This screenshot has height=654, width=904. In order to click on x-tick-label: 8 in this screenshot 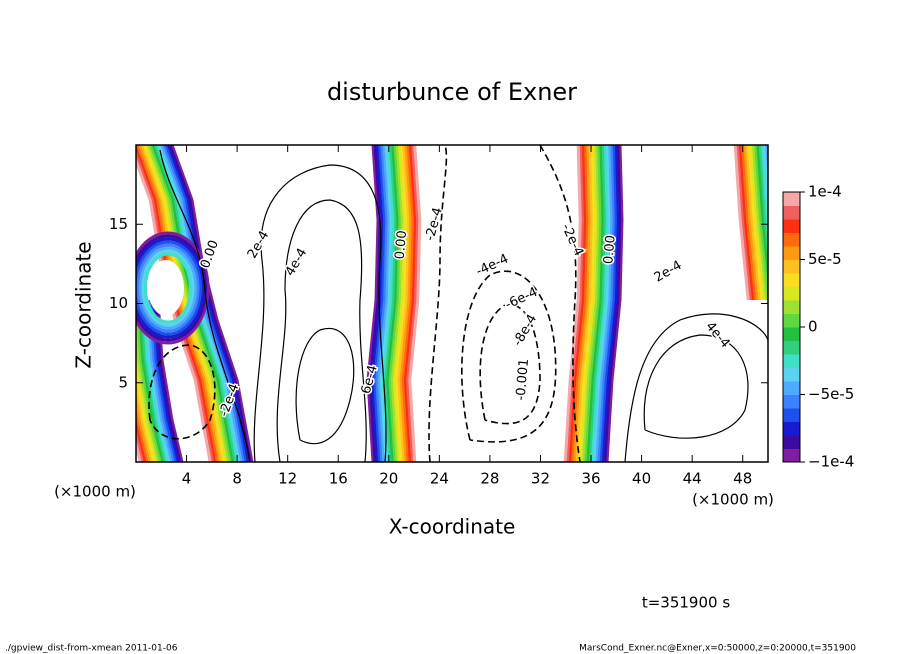, I will do `click(237, 479)`.